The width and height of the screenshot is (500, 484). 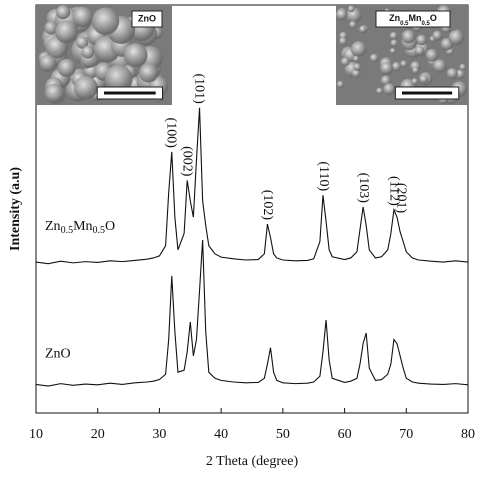 I want to click on peak-label: (201), so click(x=401, y=198).